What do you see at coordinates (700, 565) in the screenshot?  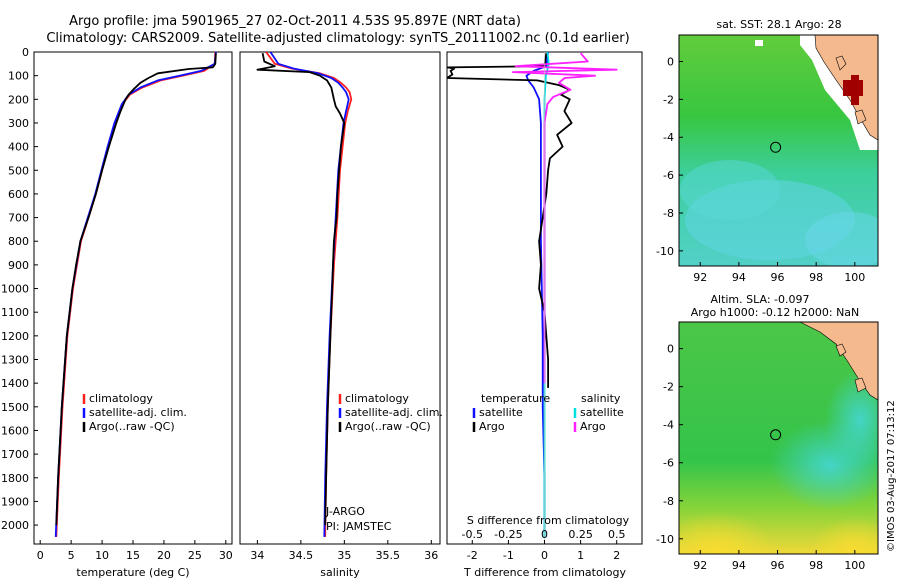 I see `sla_map-lon-label: 92` at bounding box center [700, 565].